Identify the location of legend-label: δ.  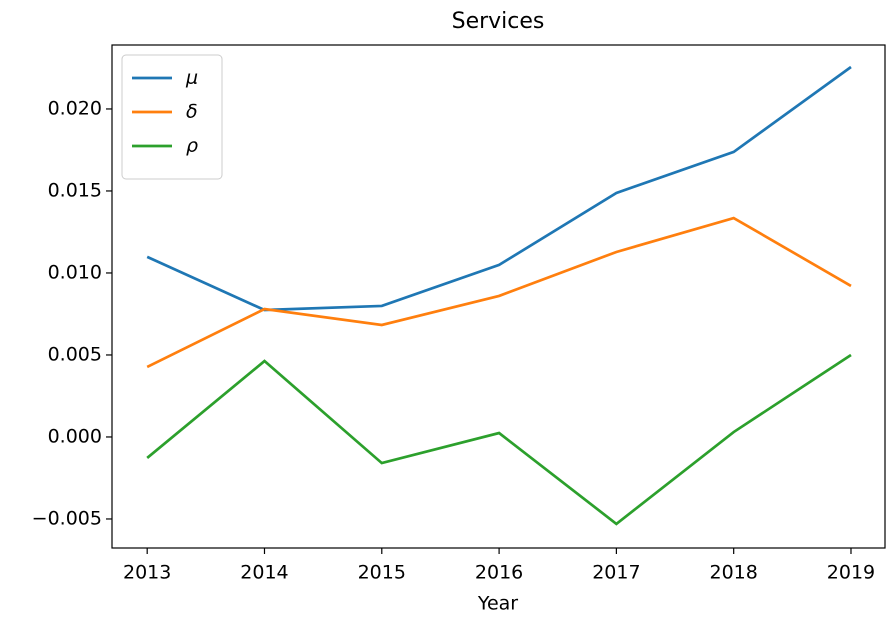
(192, 112).